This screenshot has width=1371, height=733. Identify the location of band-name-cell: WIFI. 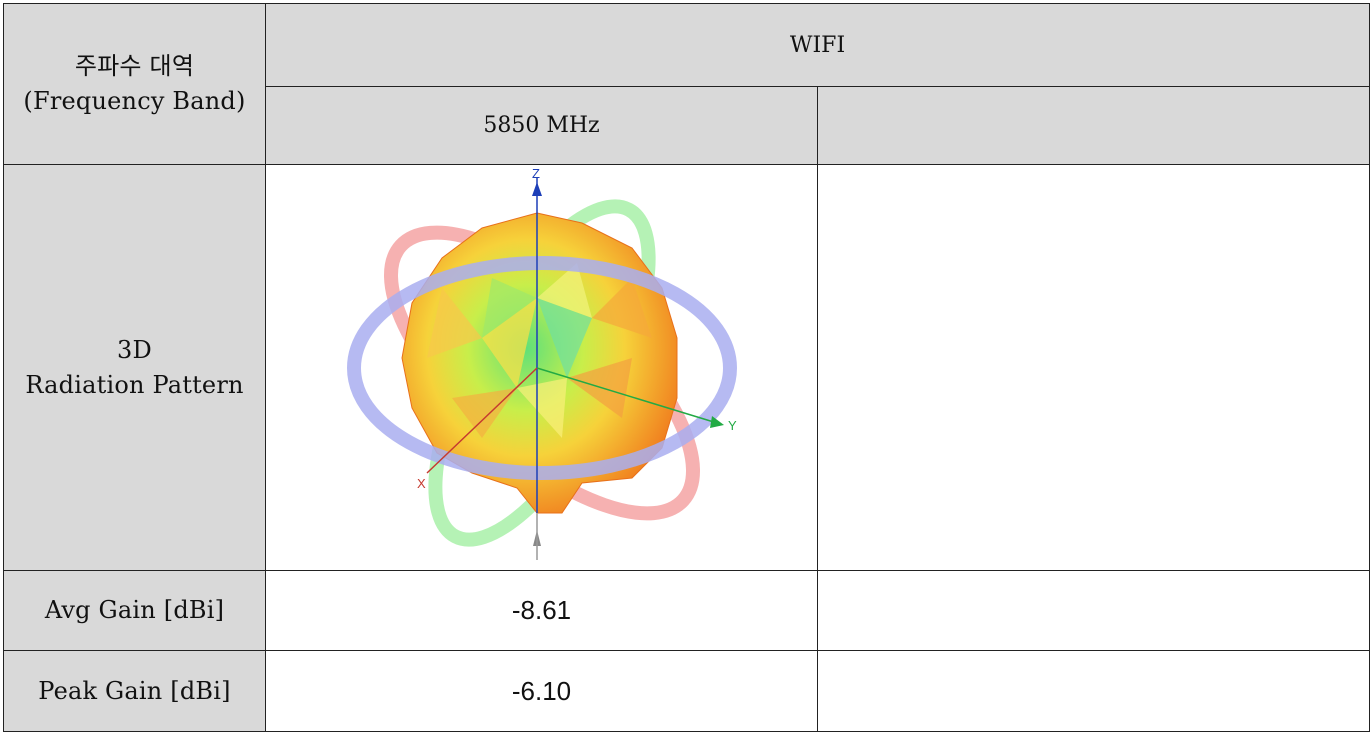
(817, 45).